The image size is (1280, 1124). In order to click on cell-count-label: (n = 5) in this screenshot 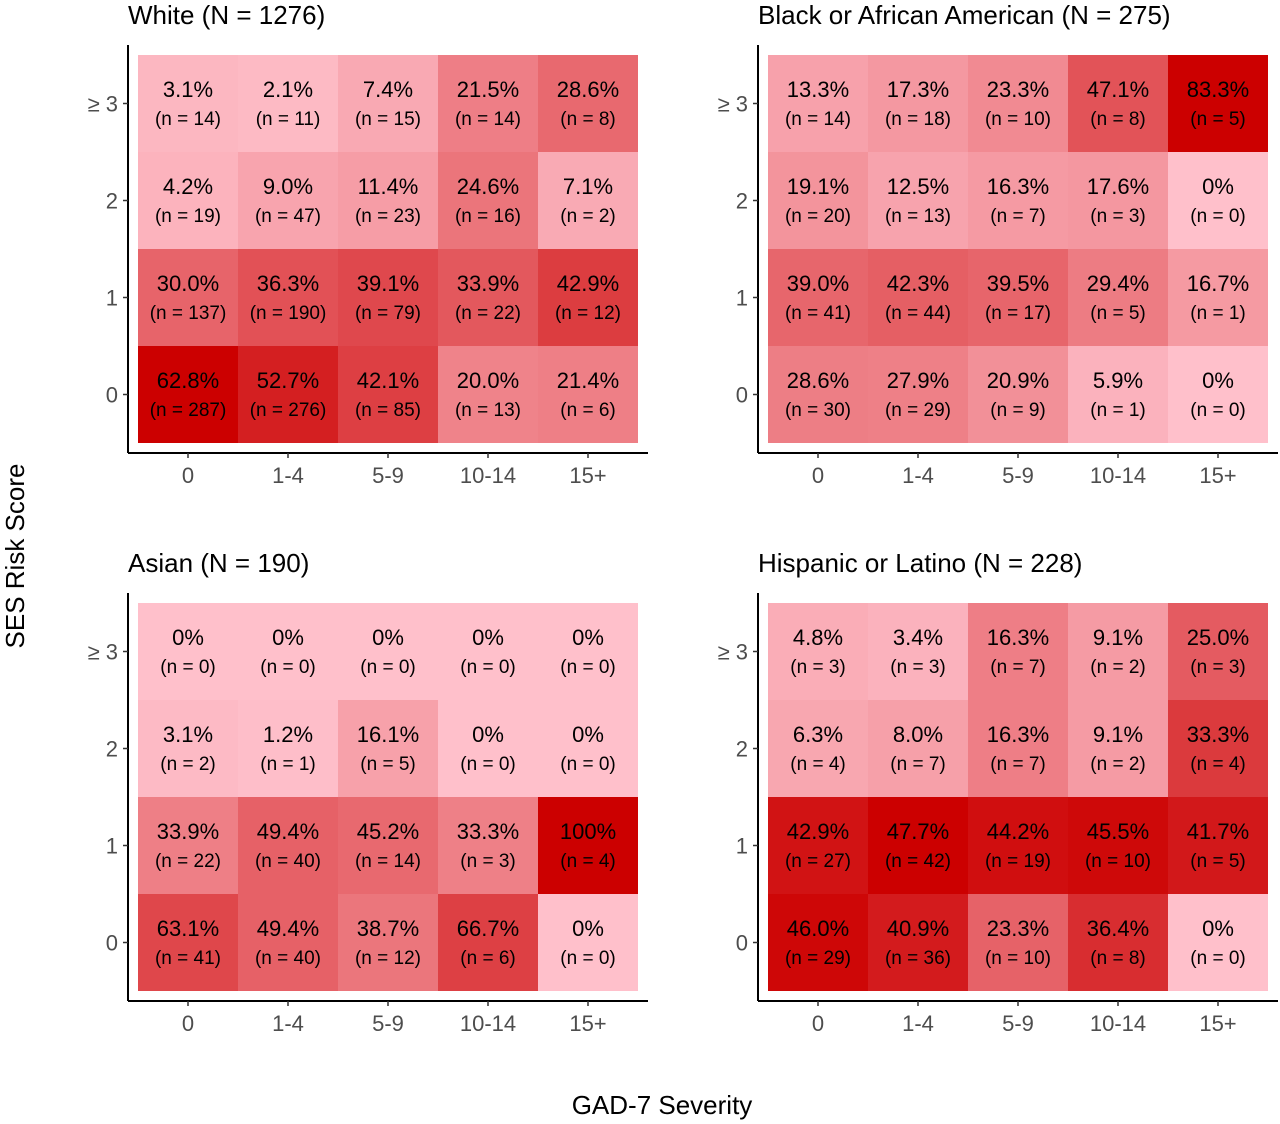, I will do `click(387, 764)`.